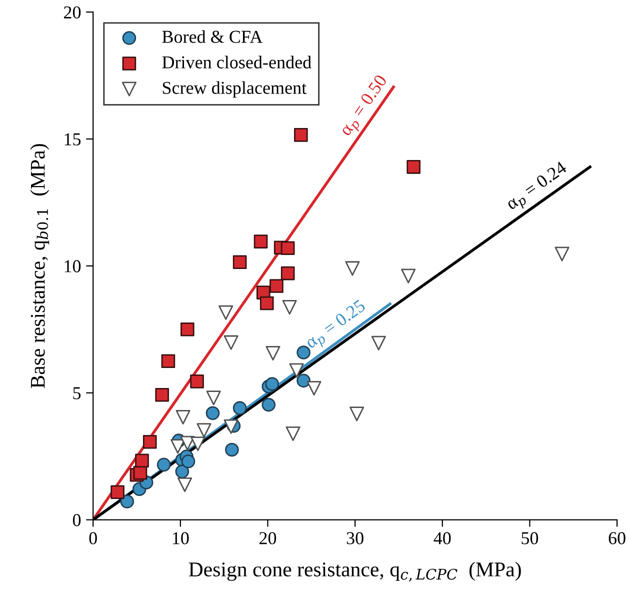 This screenshot has width=629, height=603. What do you see at coordinates (212, 36) in the screenshot?
I see `legend-label: Bored & CFA` at bounding box center [212, 36].